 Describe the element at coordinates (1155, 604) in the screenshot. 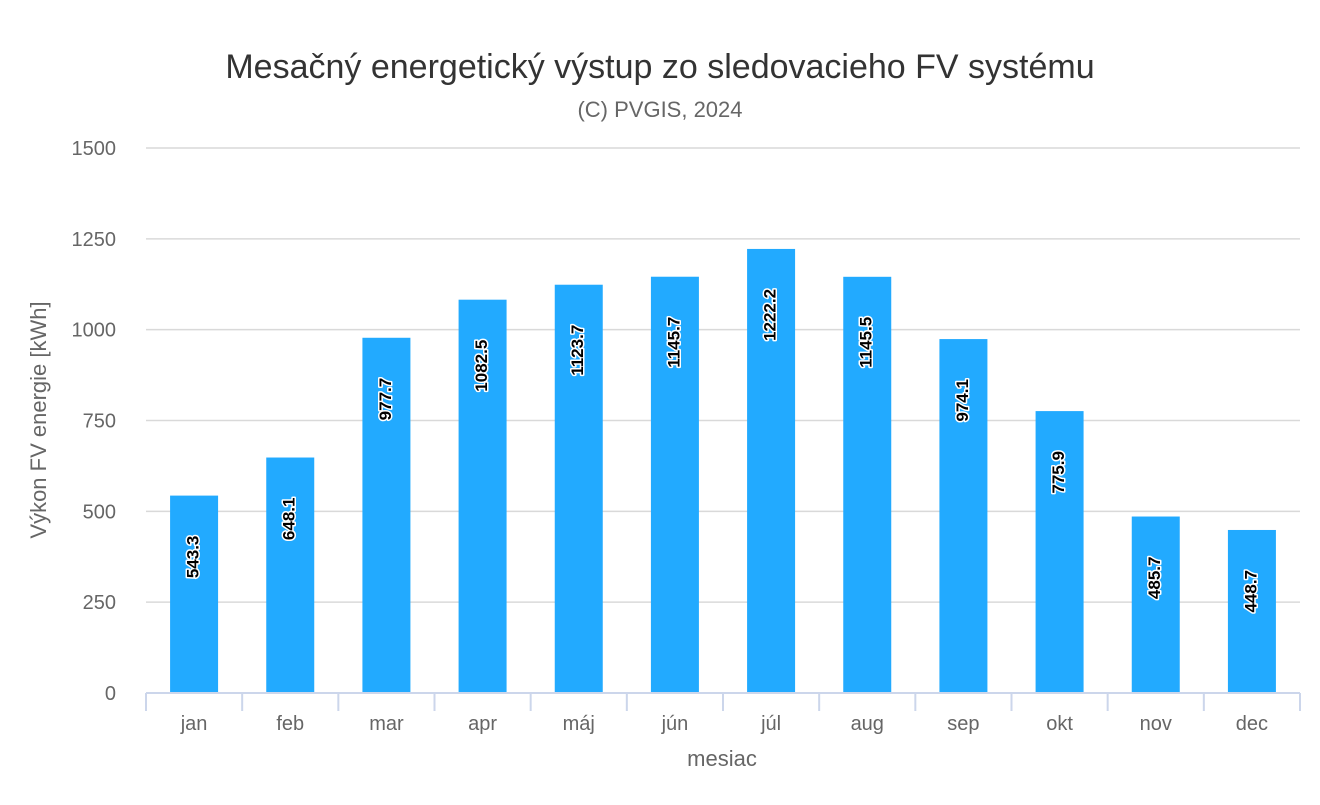

I see `bar-nov` at that location.